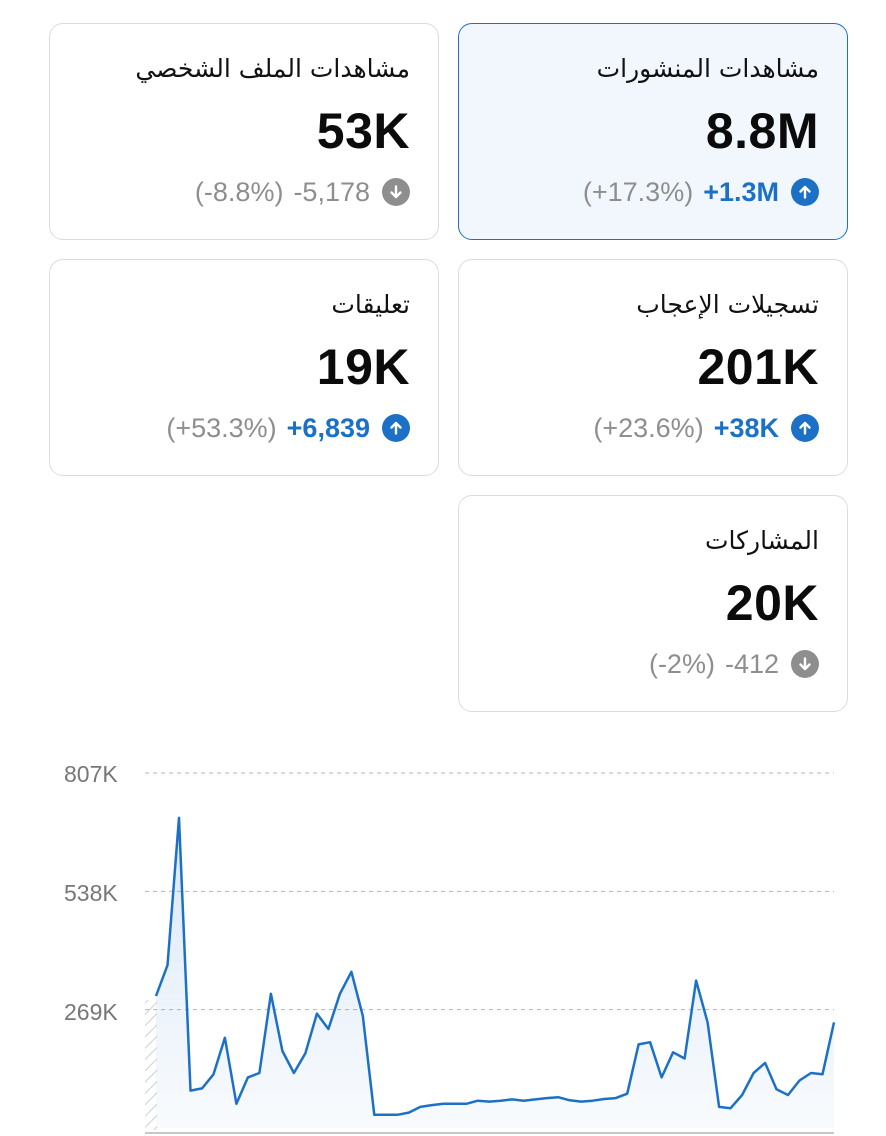  What do you see at coordinates (741, 191) in the screenshot?
I see `change-delta: +1.3M` at bounding box center [741, 191].